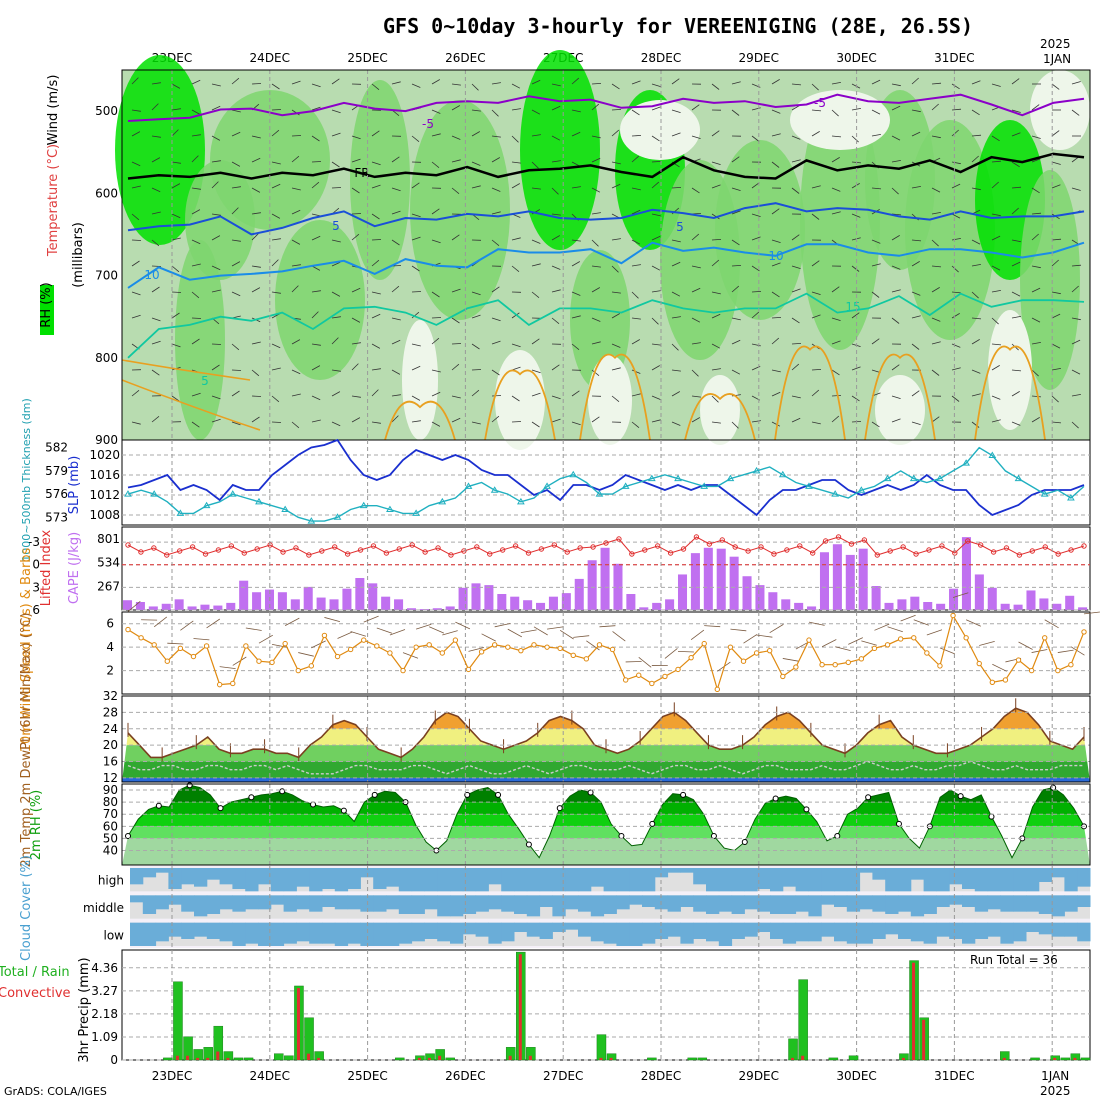 The image size is (1100, 1100). Describe the element at coordinates (168, 1059) in the screenshot. I see `precip-total-bar` at that location.